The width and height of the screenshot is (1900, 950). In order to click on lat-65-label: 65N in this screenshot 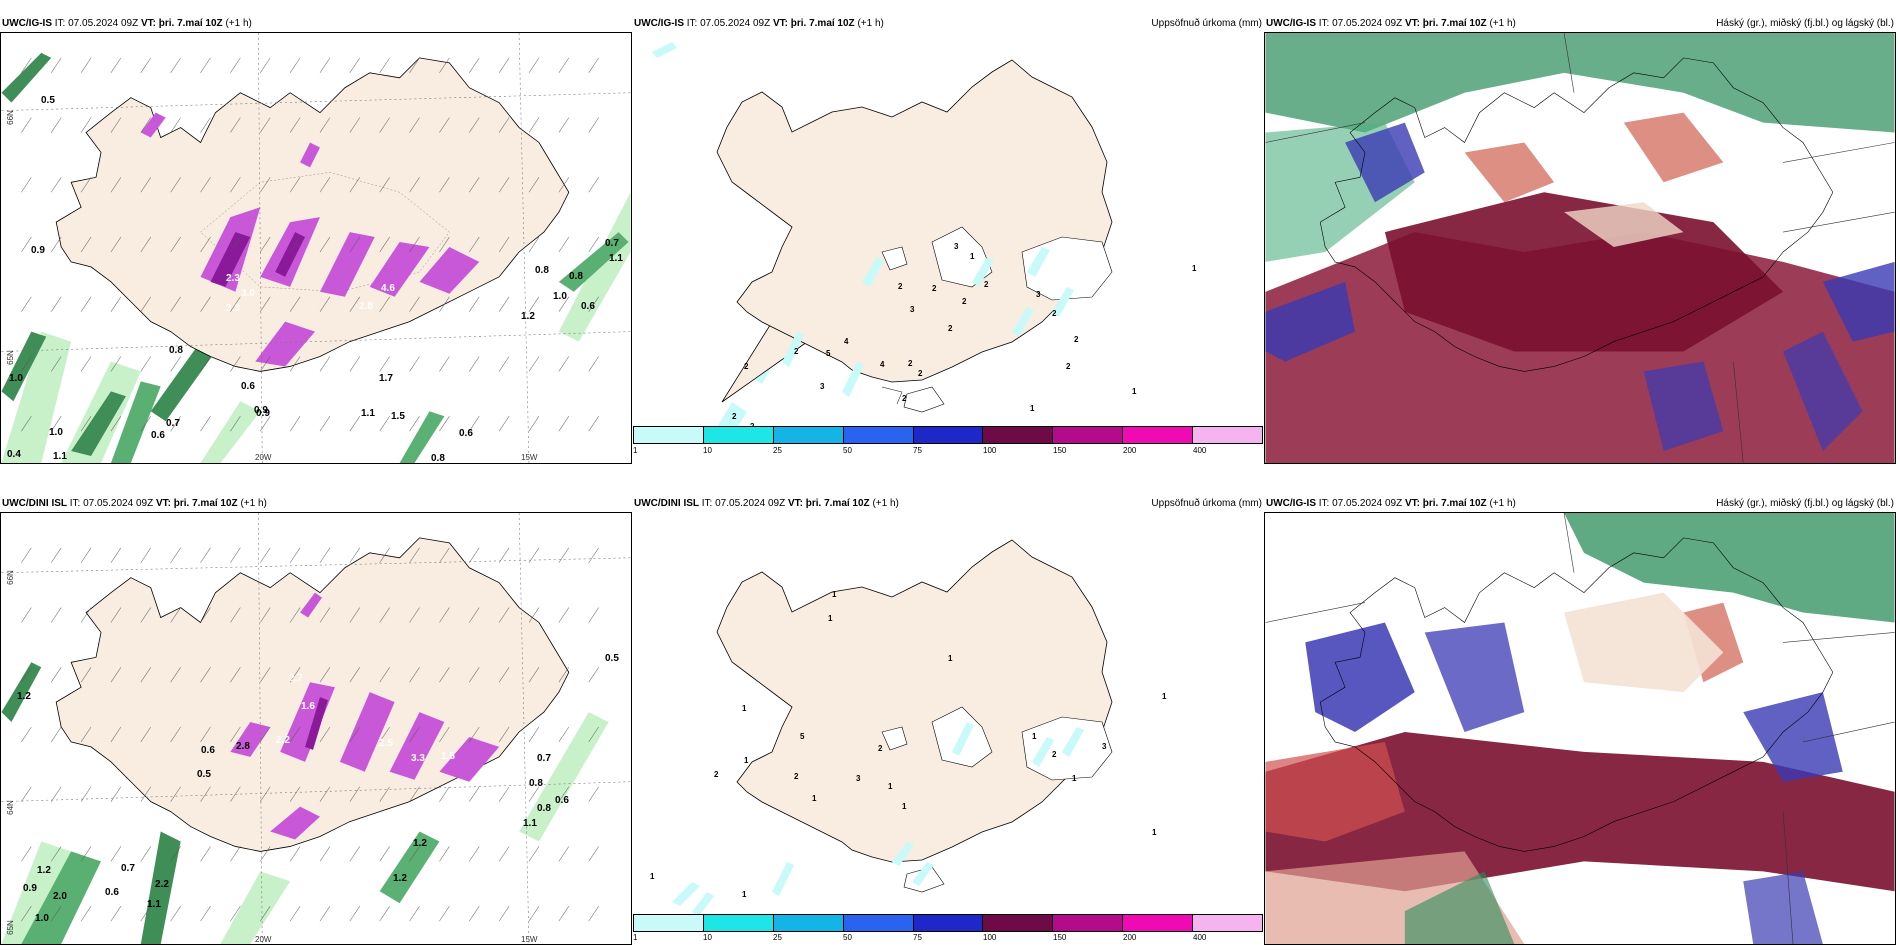, I will do `click(10, 357)`.